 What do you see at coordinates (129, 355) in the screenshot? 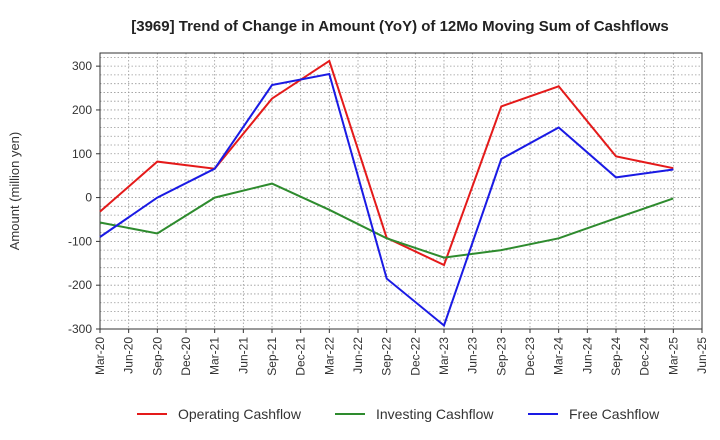
I see `x-tick-label: Jun-20` at bounding box center [129, 355].